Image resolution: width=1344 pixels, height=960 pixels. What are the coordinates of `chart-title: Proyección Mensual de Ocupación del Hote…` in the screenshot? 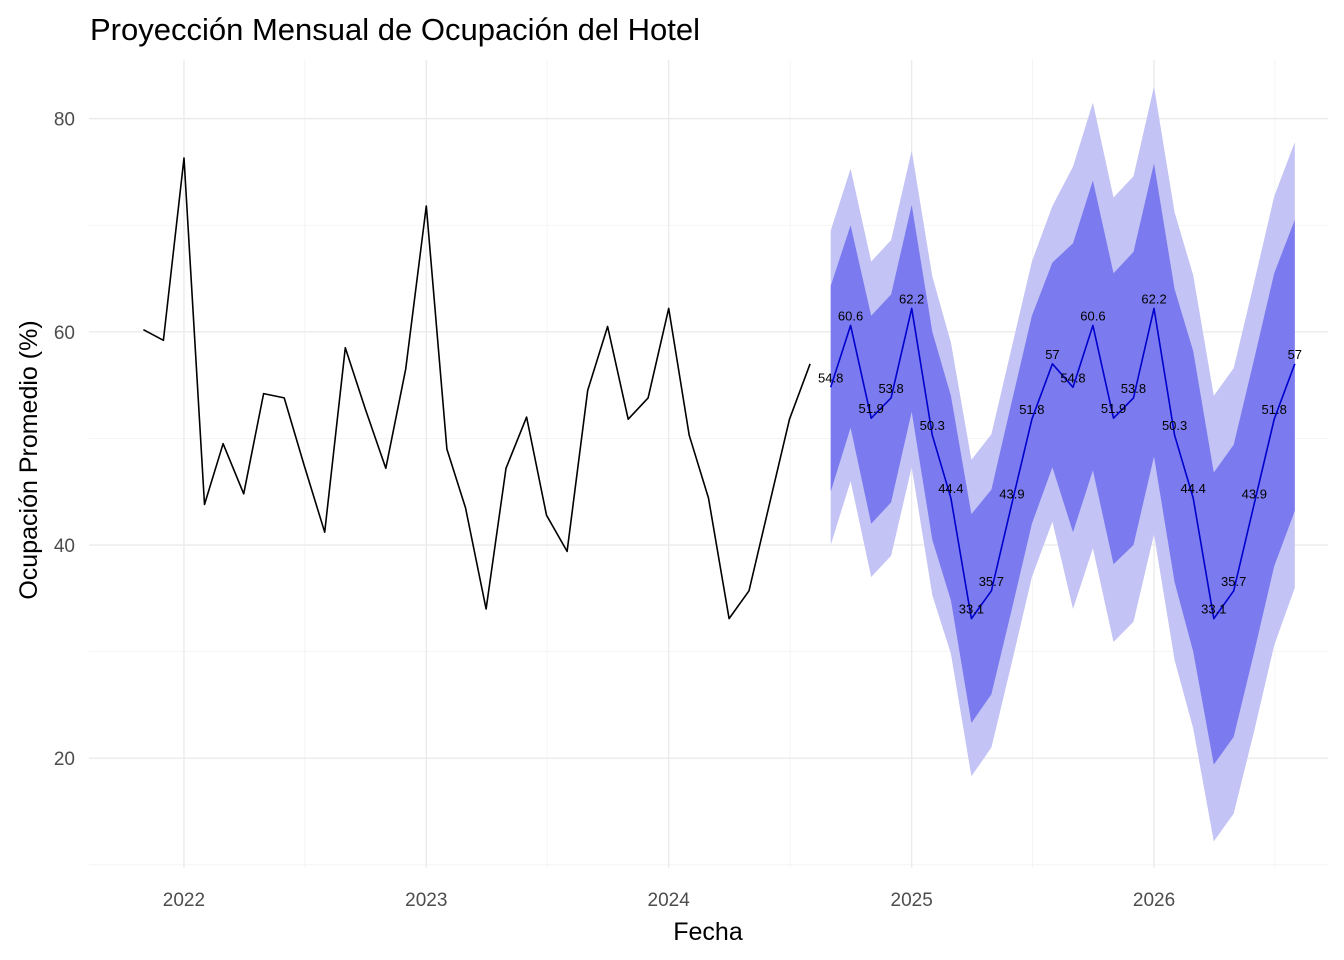 It's located at (395, 29).